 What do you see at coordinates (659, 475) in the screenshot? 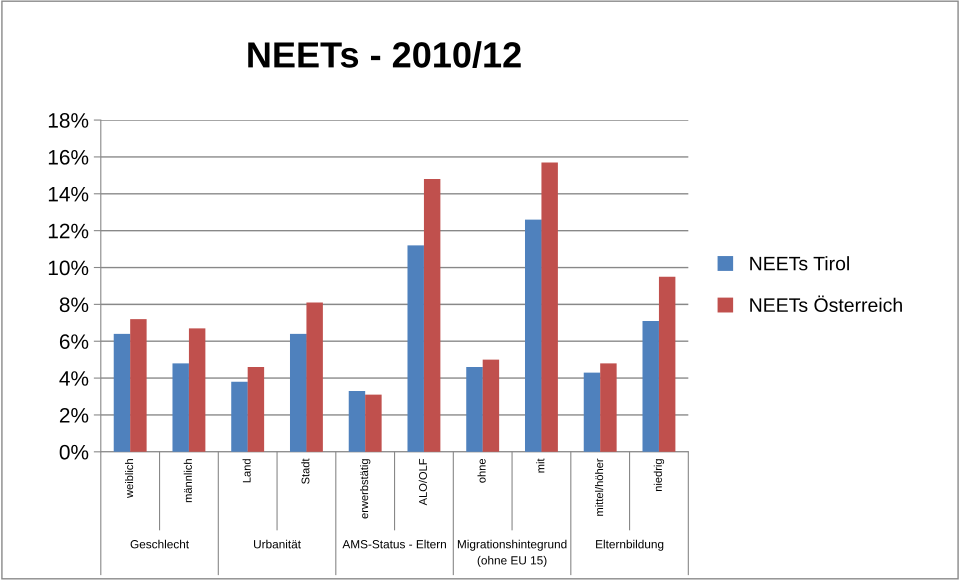
I see `x-tick-label: niedrig` at bounding box center [659, 475].